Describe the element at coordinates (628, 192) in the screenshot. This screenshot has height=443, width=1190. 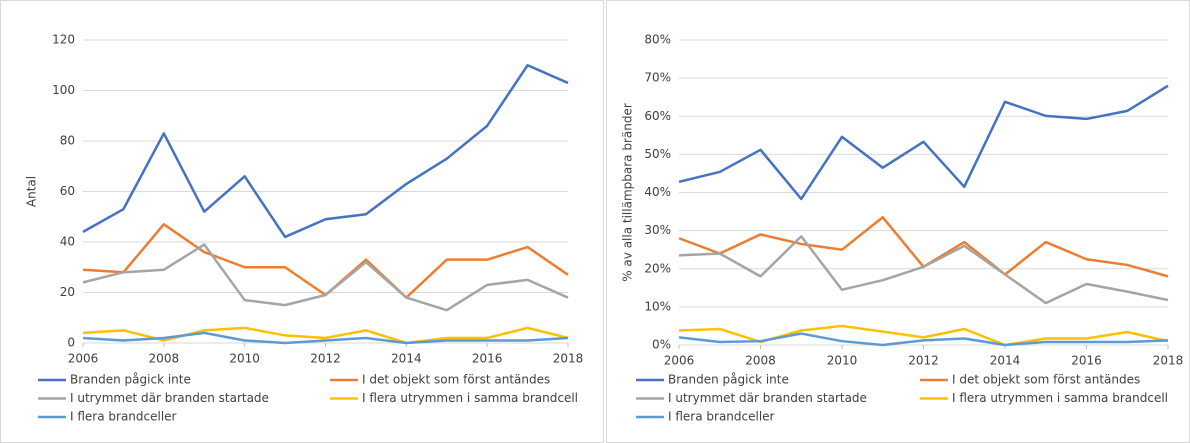
I see `y-axis-label: % av alla tillämpbara bränder` at that location.